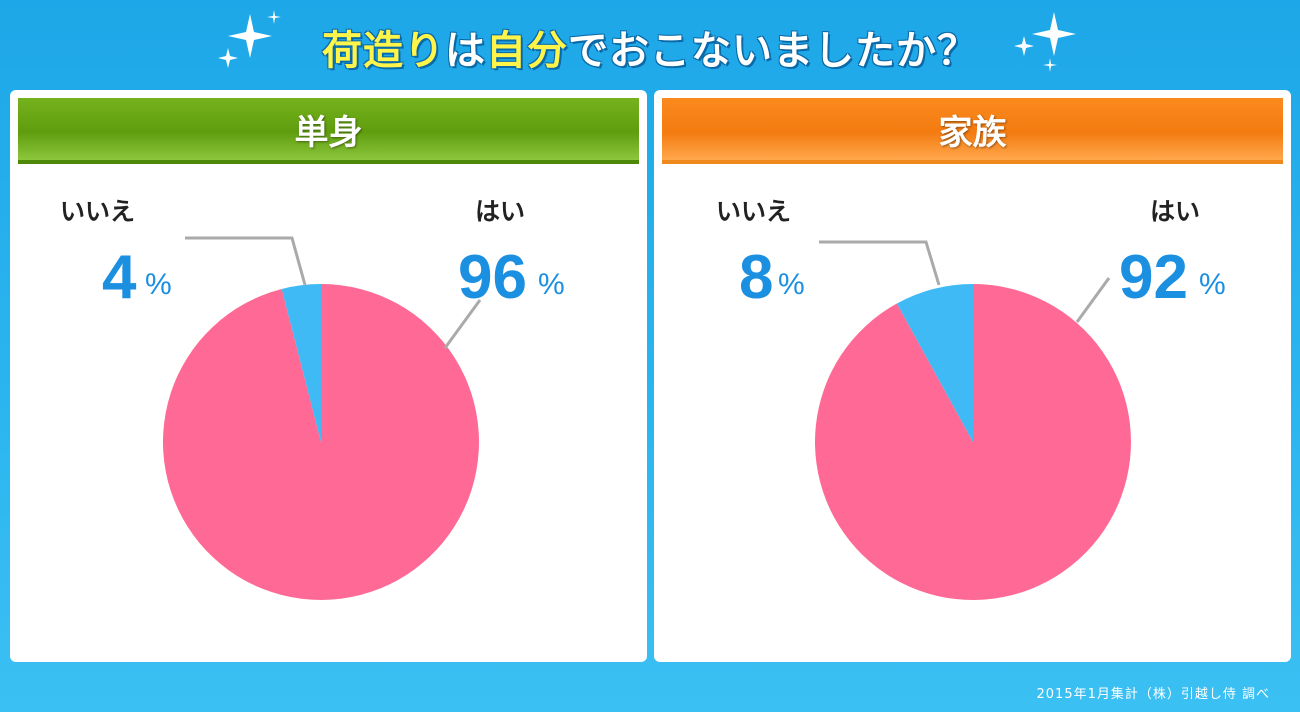  Describe the element at coordinates (972, 131) in the screenshot. I see `chart-title-family: 家族` at that location.